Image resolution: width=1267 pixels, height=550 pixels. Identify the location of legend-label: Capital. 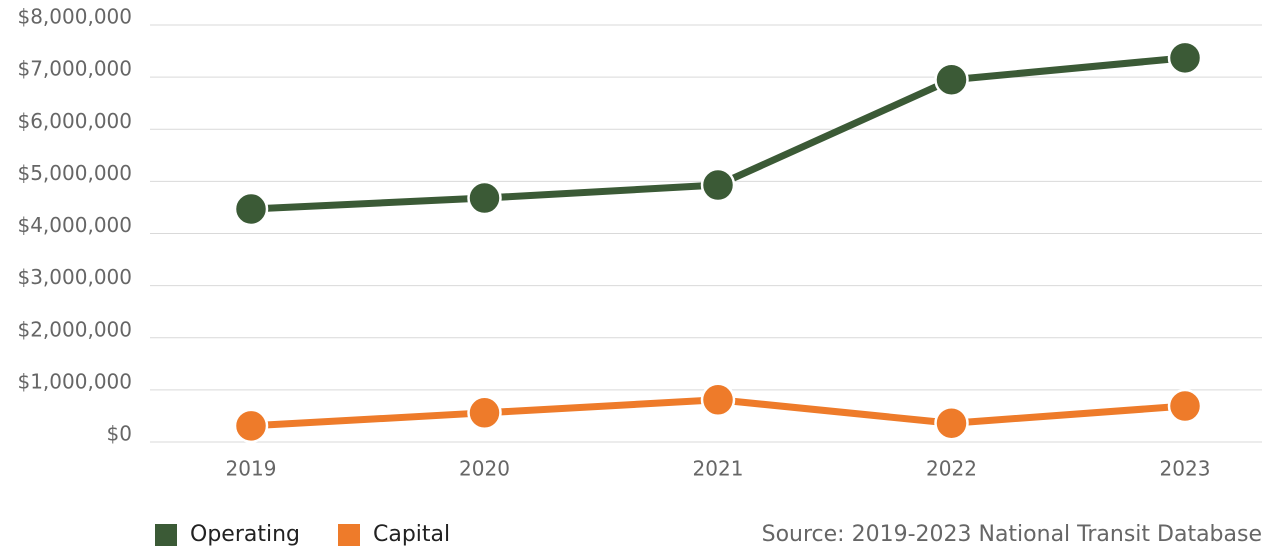
(411, 534).